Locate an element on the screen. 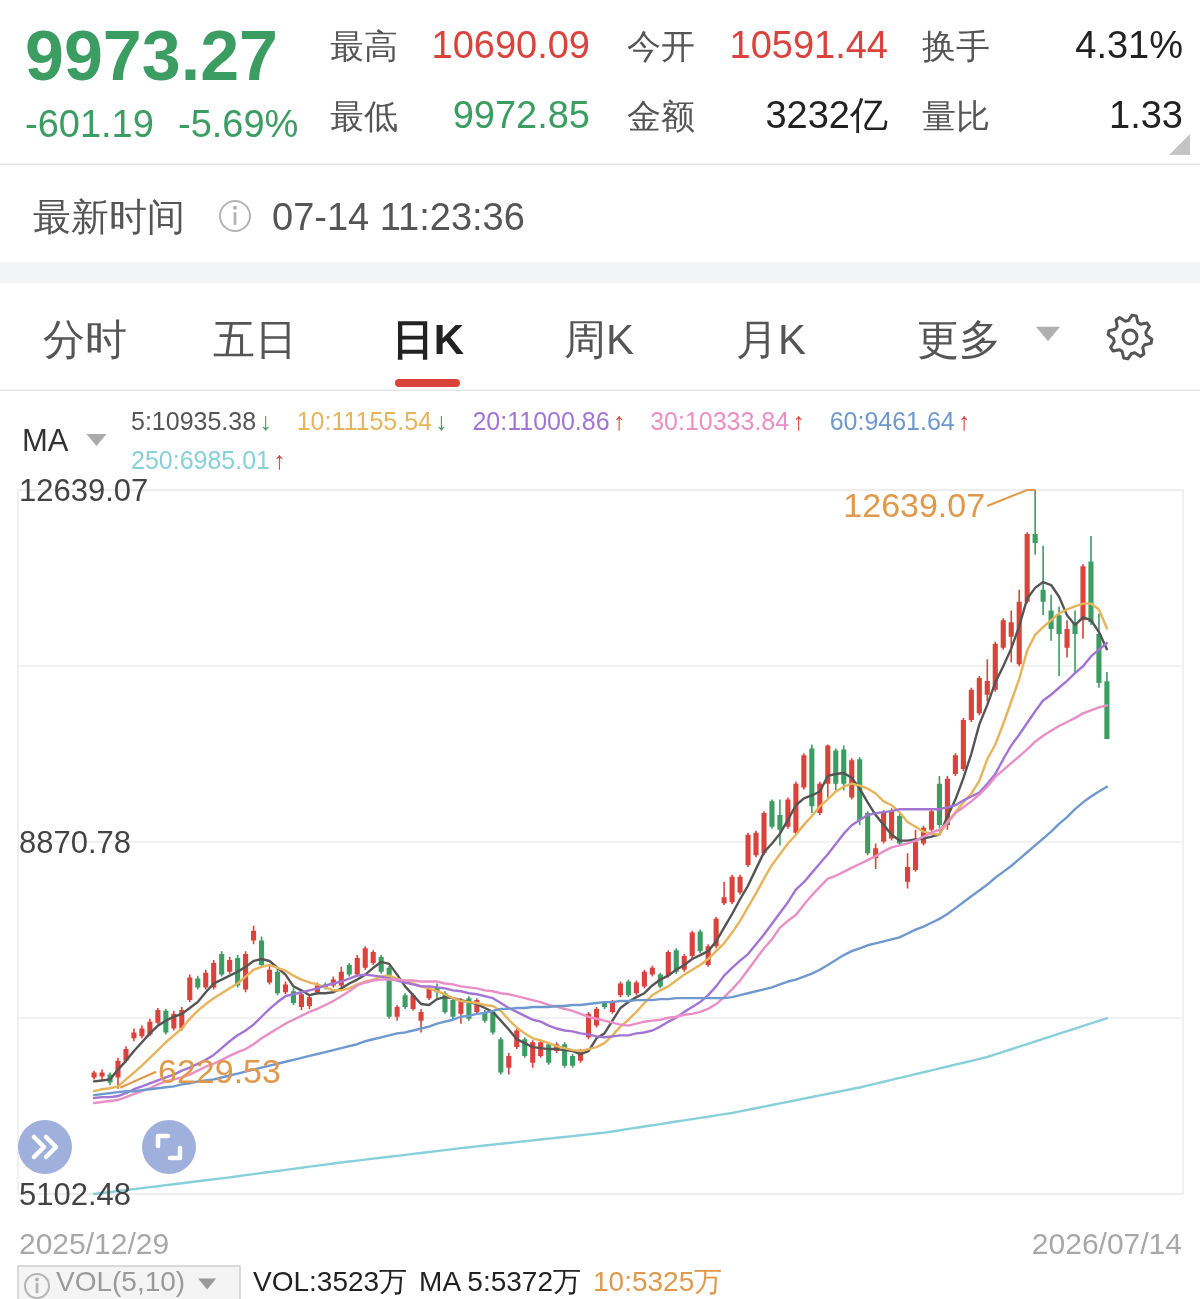  text: 60:9461.64↑ is located at coordinates (900, 421).